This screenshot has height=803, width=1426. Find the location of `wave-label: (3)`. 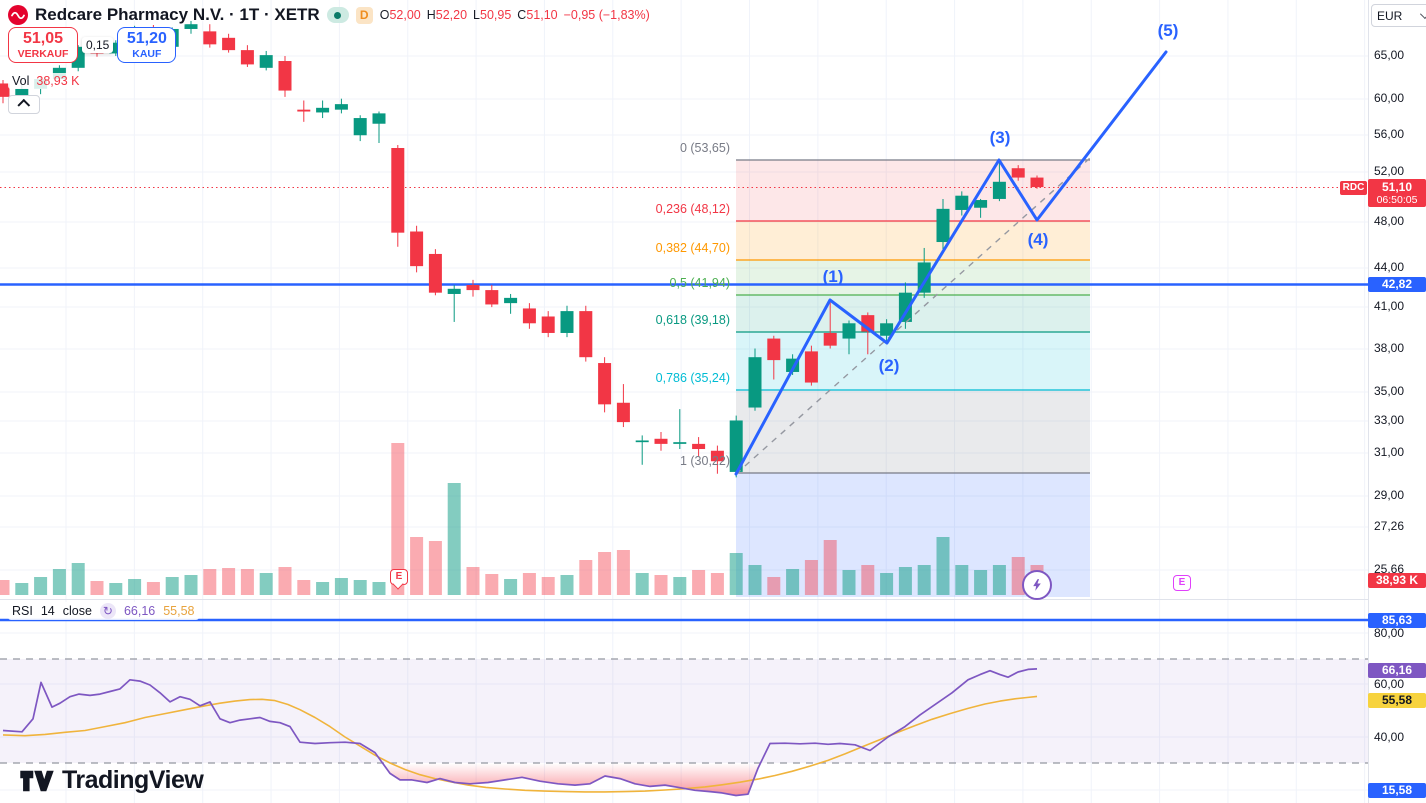

wave-label: (3) is located at coordinates (1000, 137).